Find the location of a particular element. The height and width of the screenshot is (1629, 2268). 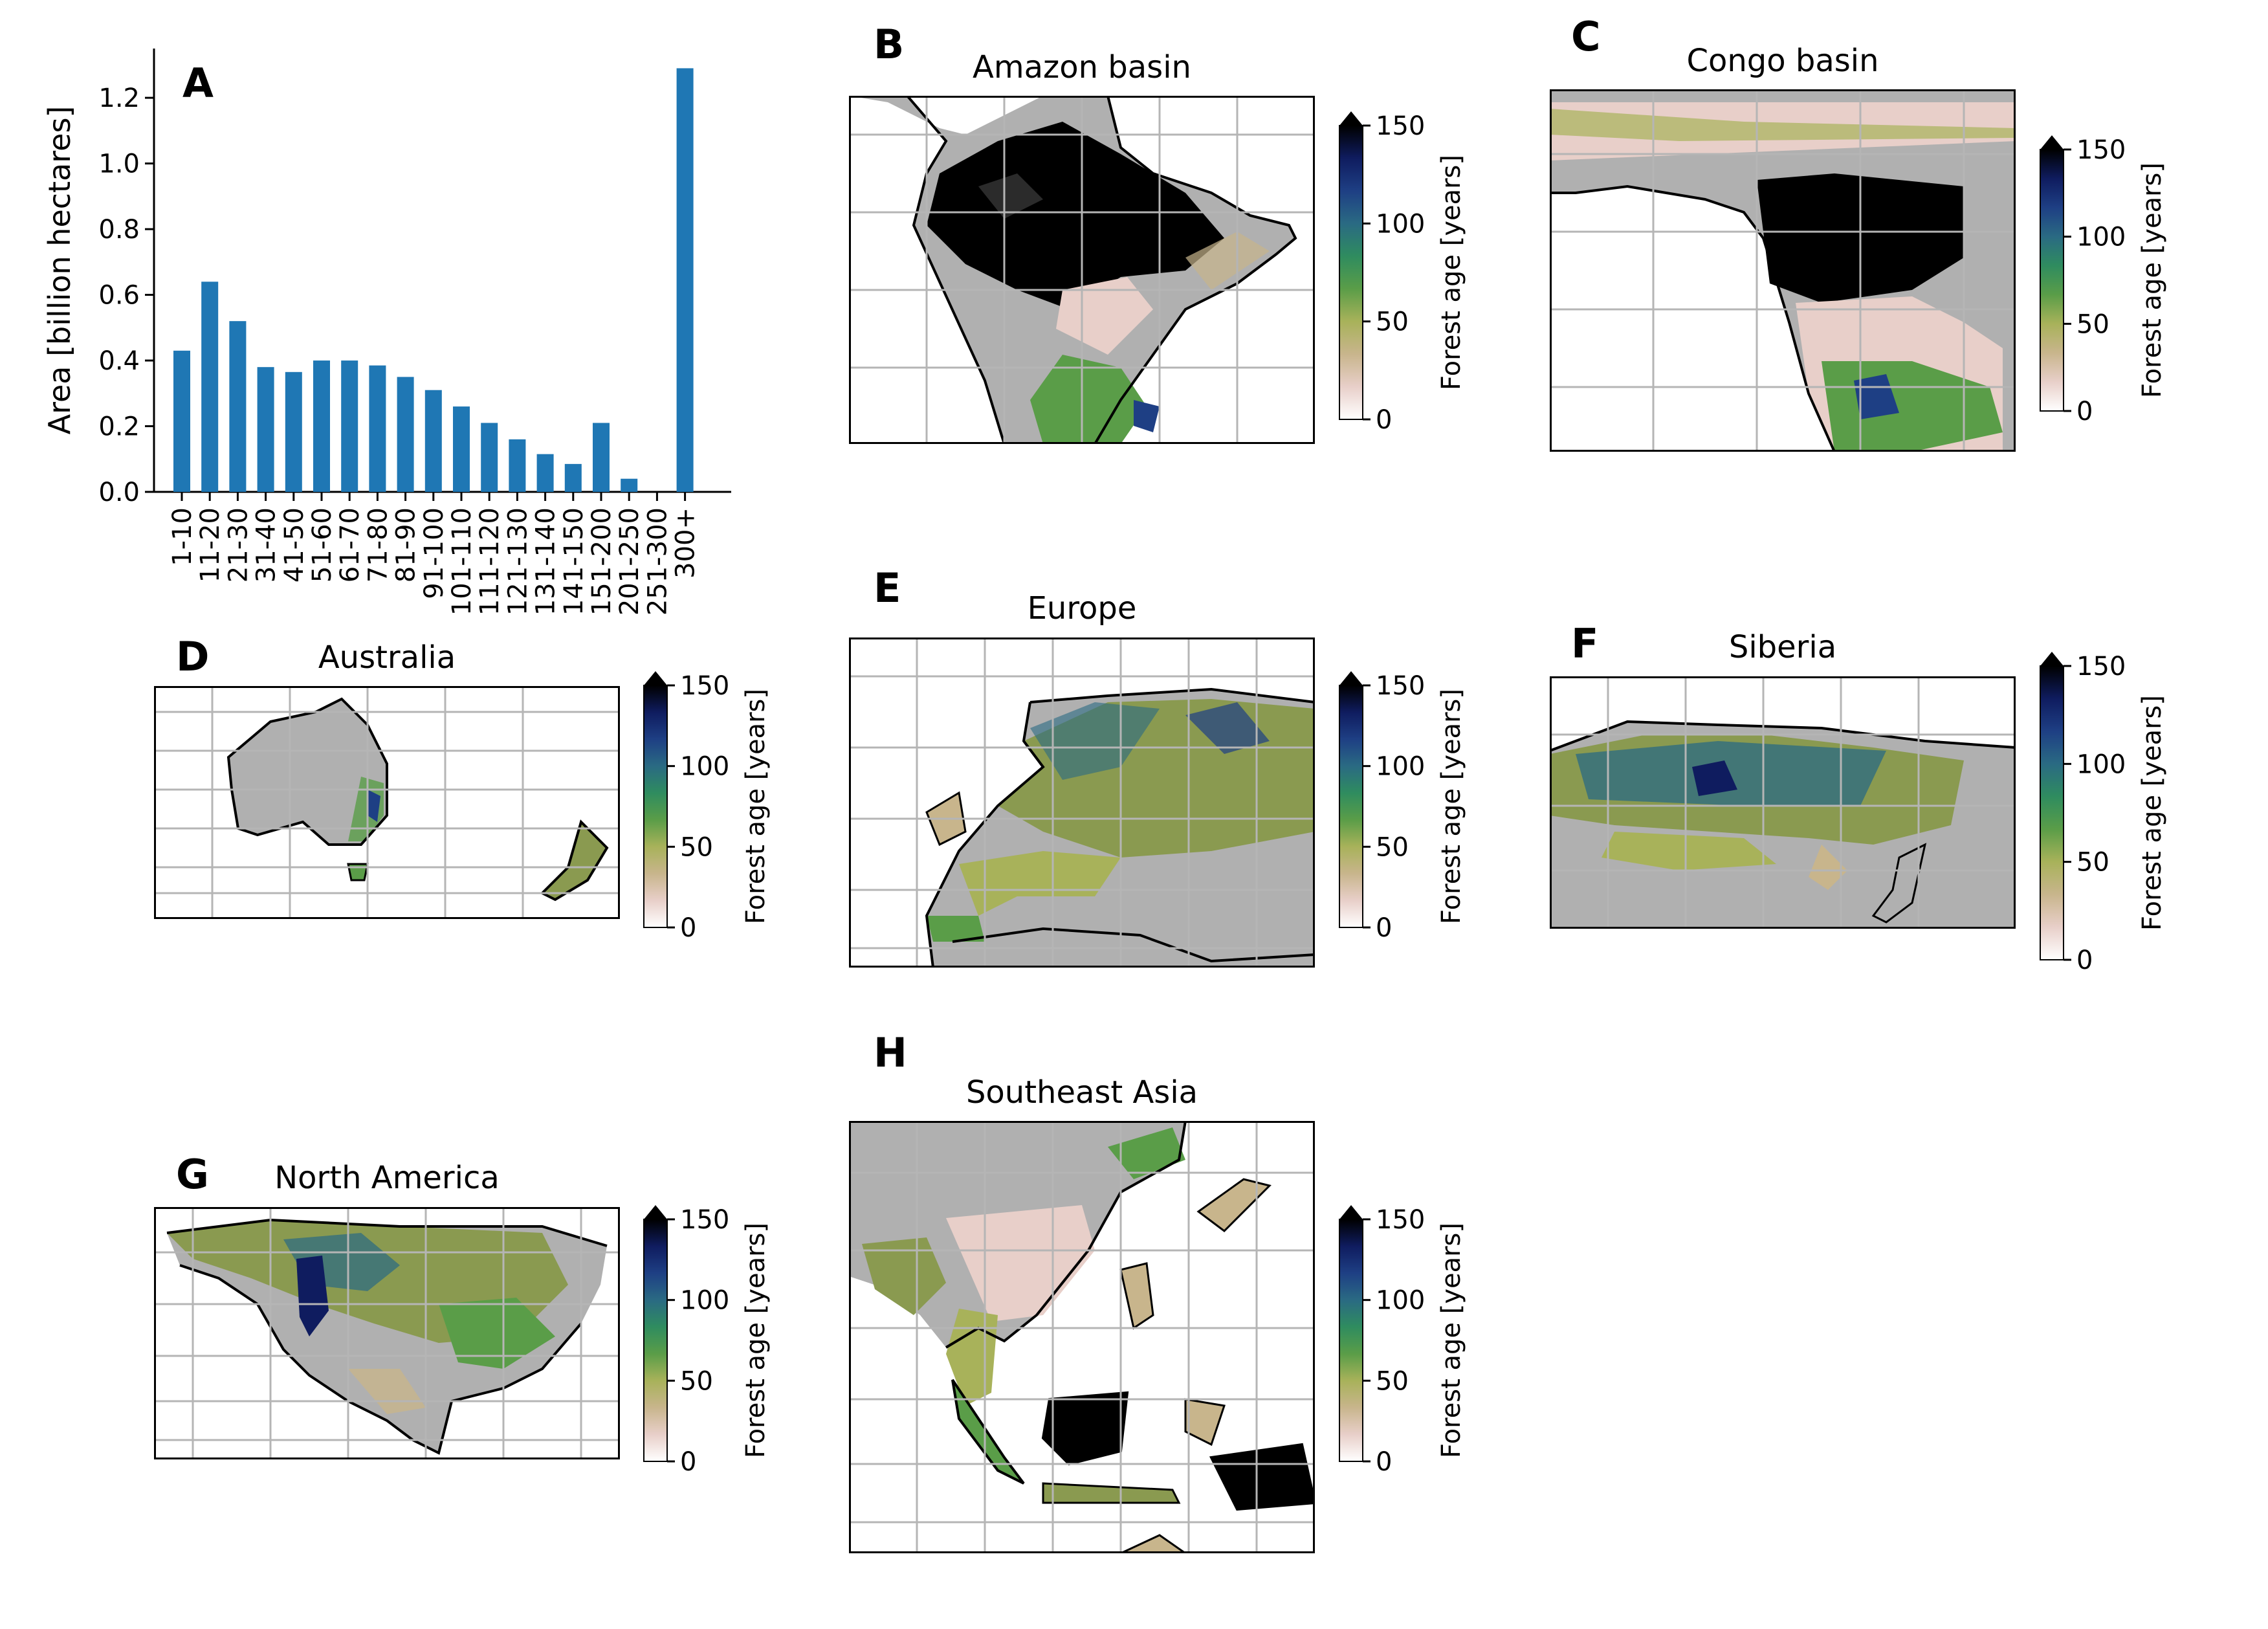

colorbar-north-america: 0 50 100 150 Forest age [years] is located at coordinates (707, 1339).